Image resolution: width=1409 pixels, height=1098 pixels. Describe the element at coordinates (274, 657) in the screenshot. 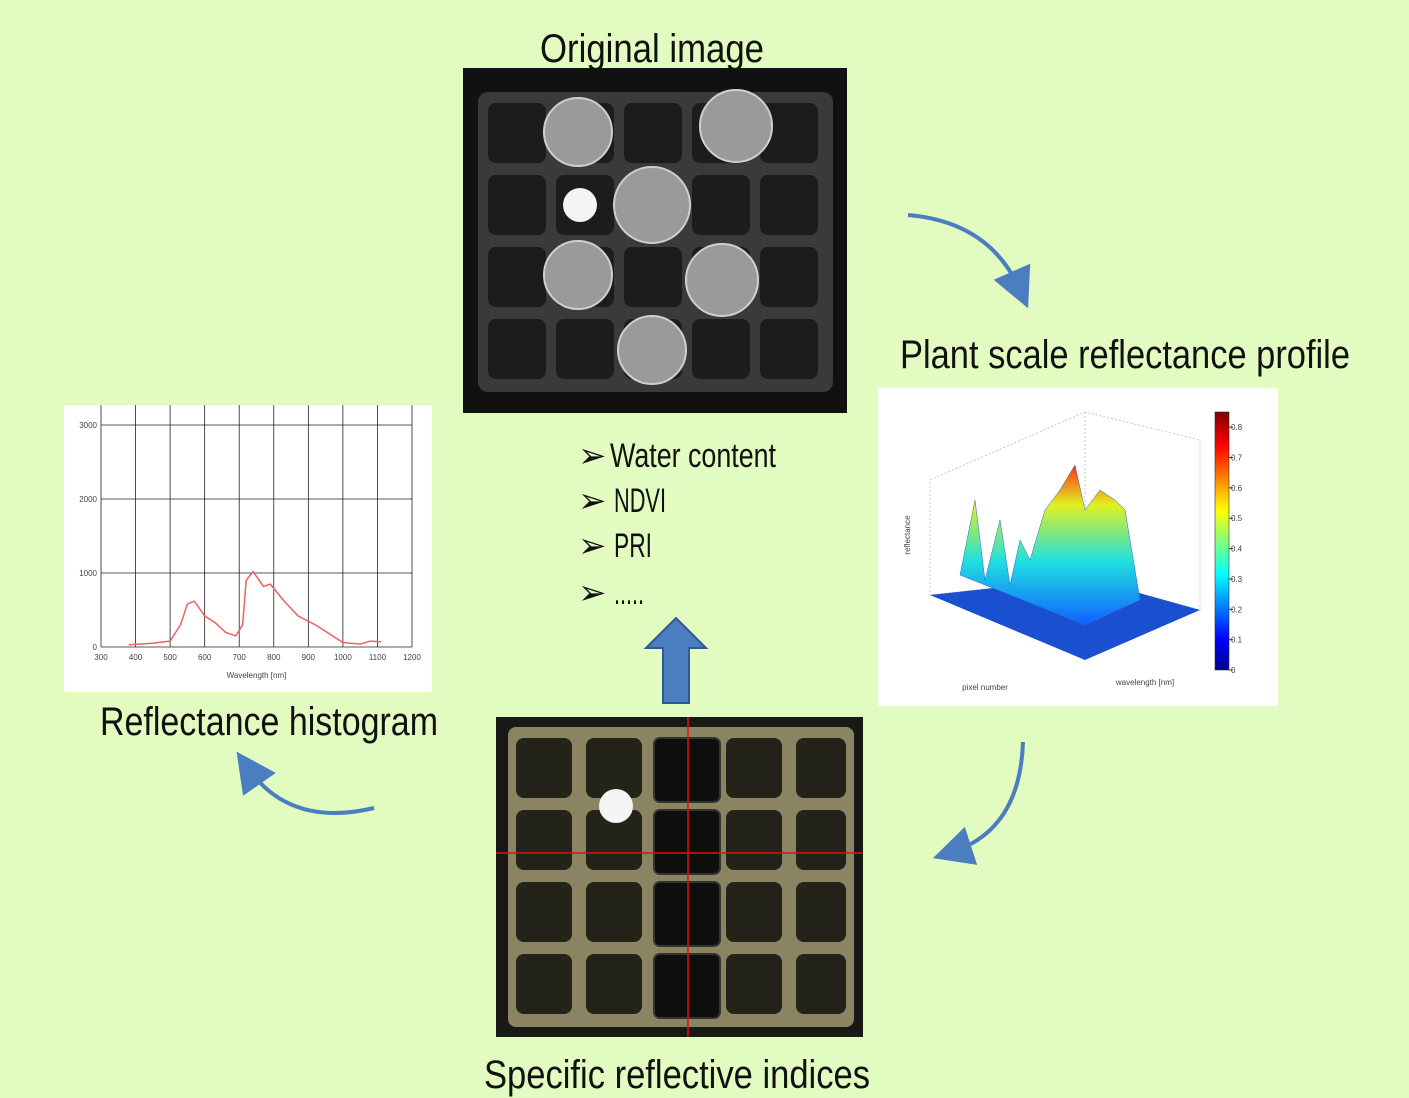

I see `x-tick-label: 800` at that location.